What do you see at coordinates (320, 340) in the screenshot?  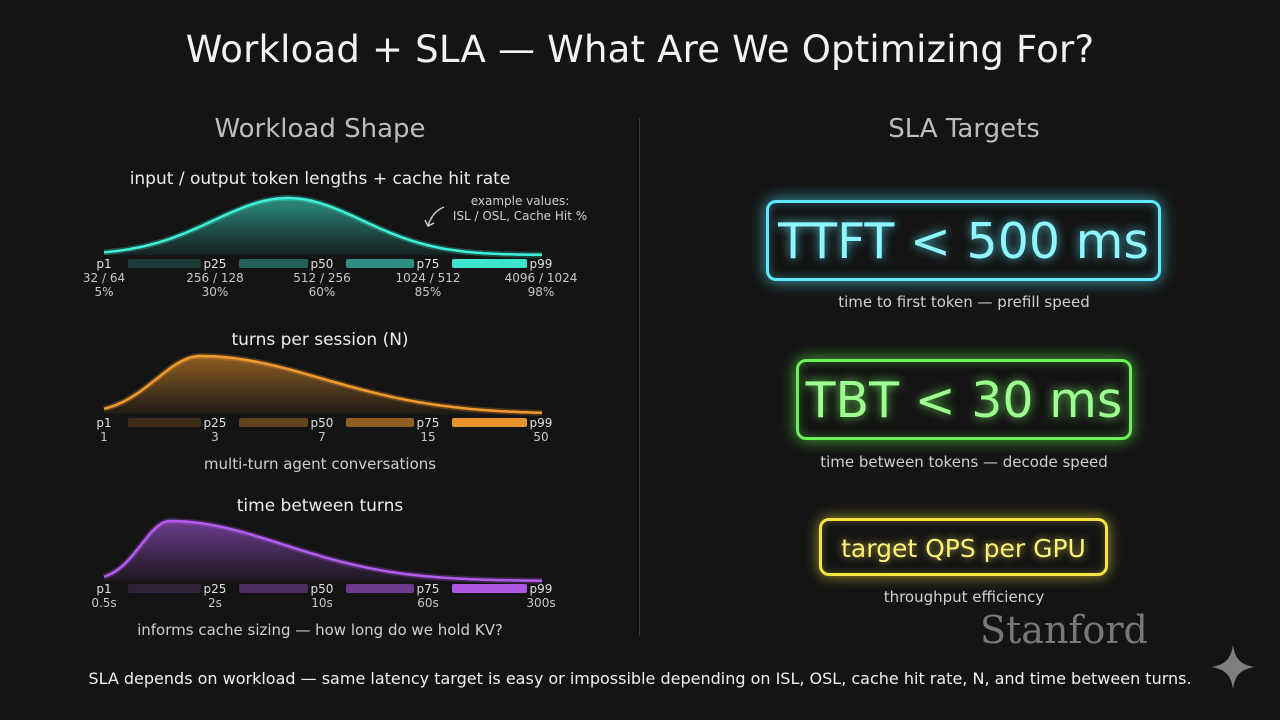 I see `turns-dist-title: turns per session (N)` at bounding box center [320, 340].